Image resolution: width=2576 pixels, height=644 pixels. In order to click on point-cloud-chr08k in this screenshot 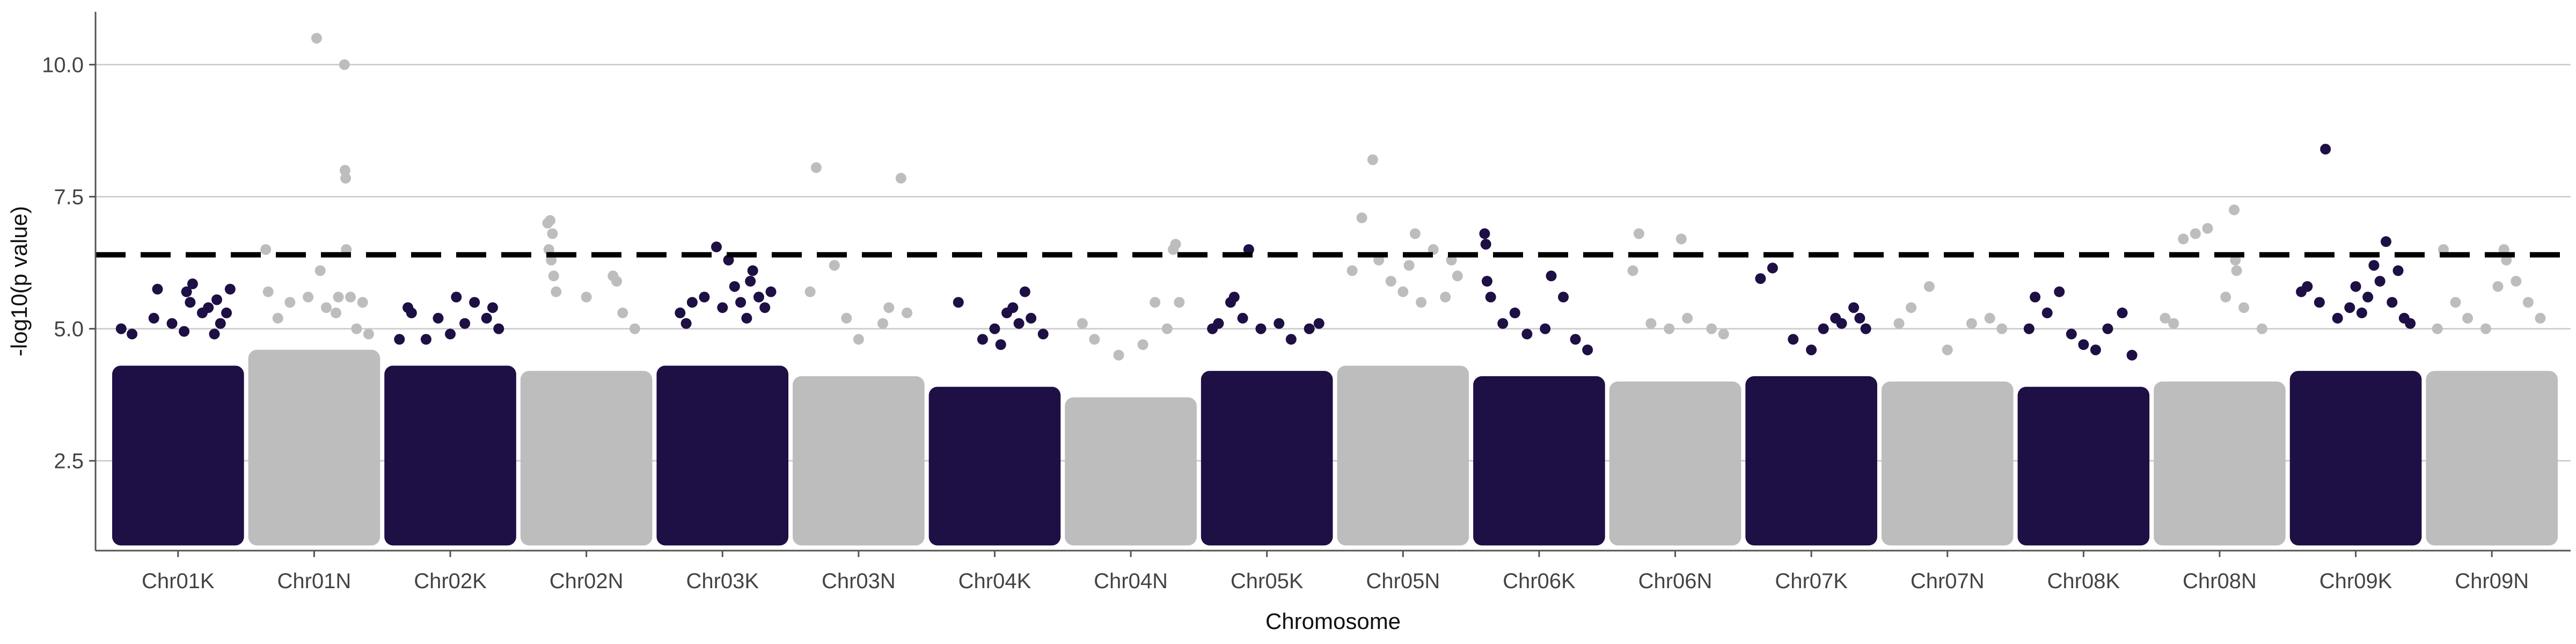, I will do `click(2083, 466)`.